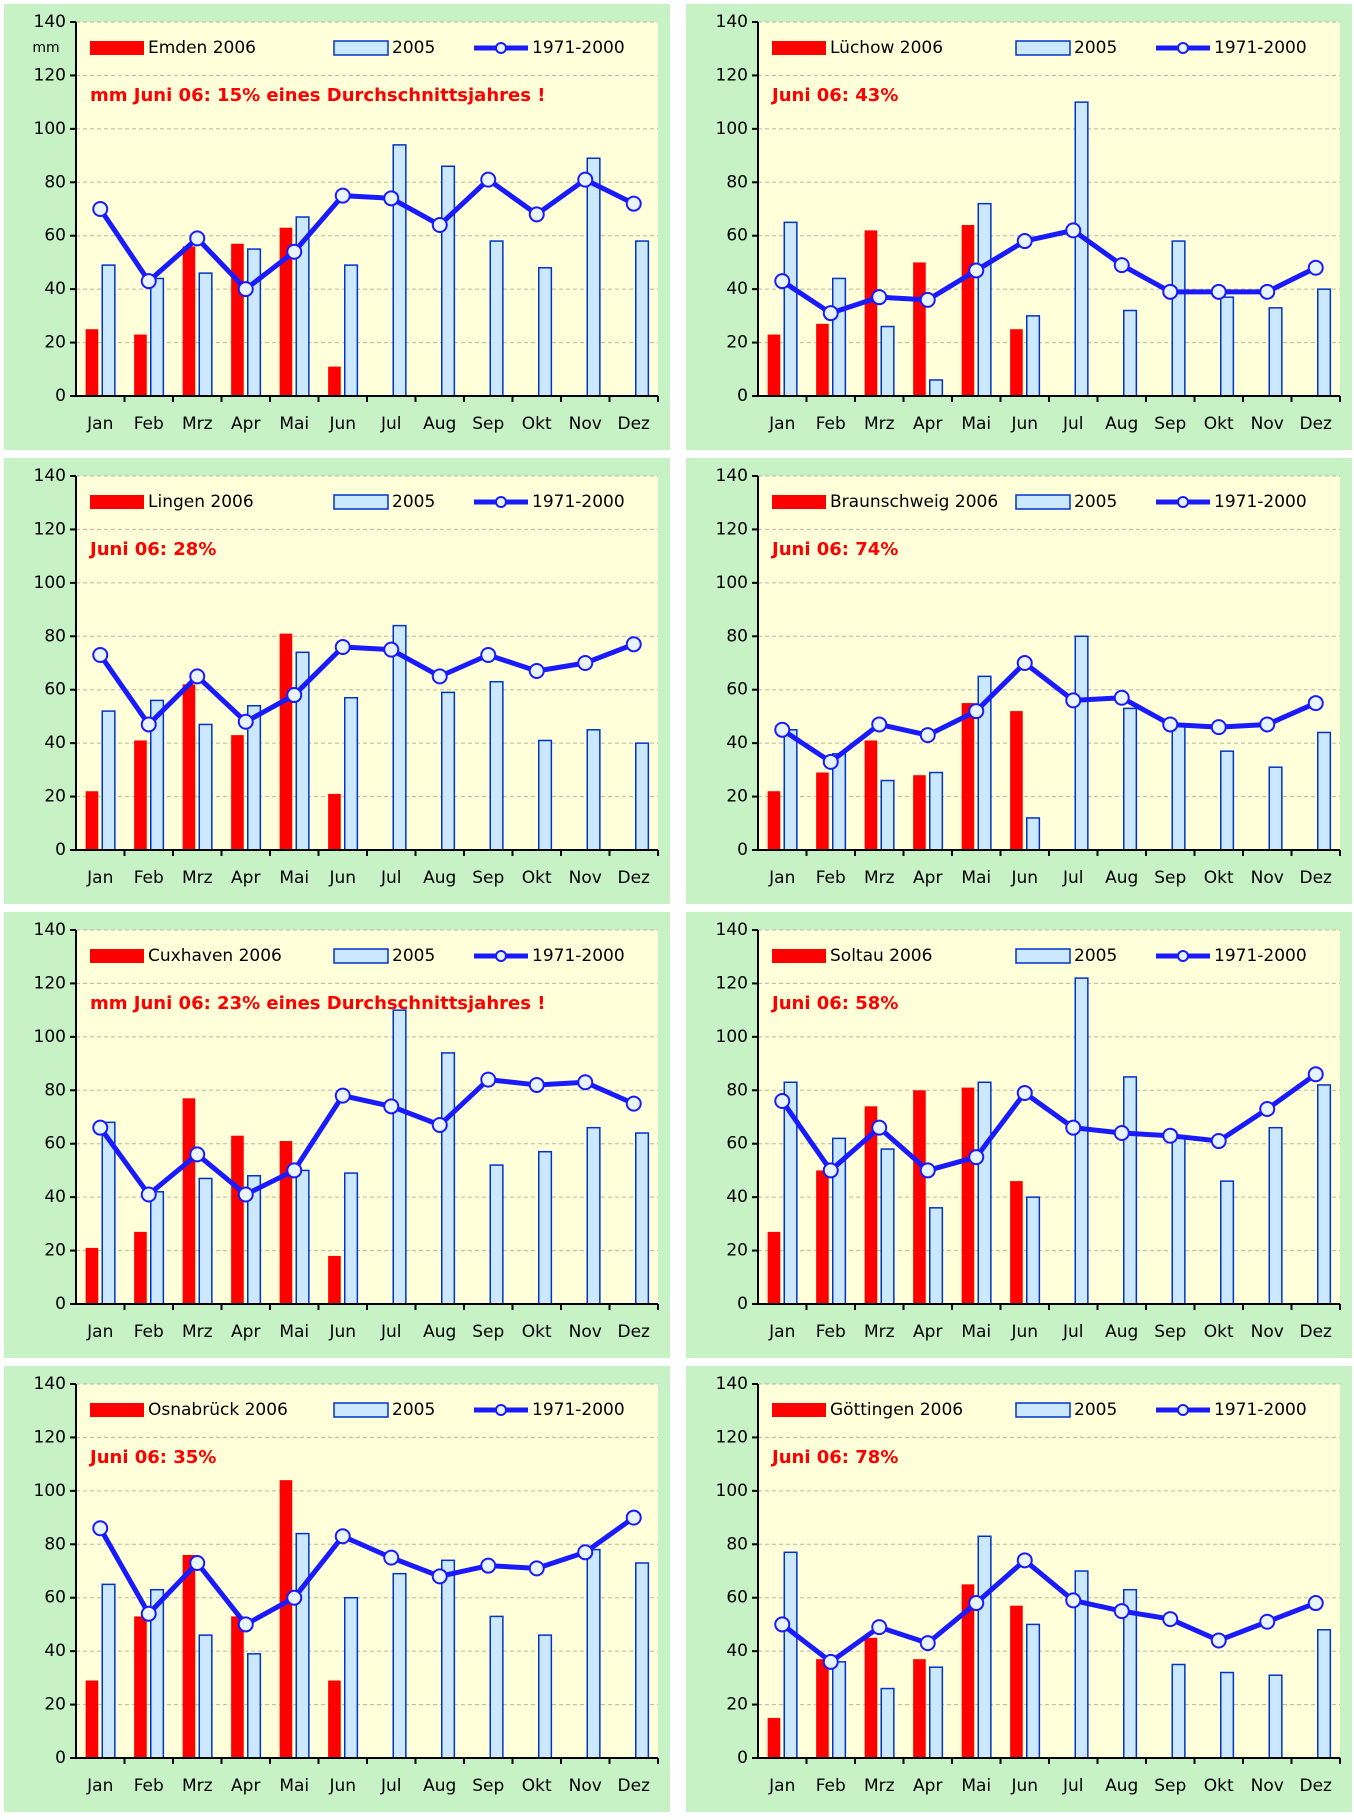  Describe the element at coordinates (1219, 1332) in the screenshot. I see `x-tick-label: Okt` at that location.